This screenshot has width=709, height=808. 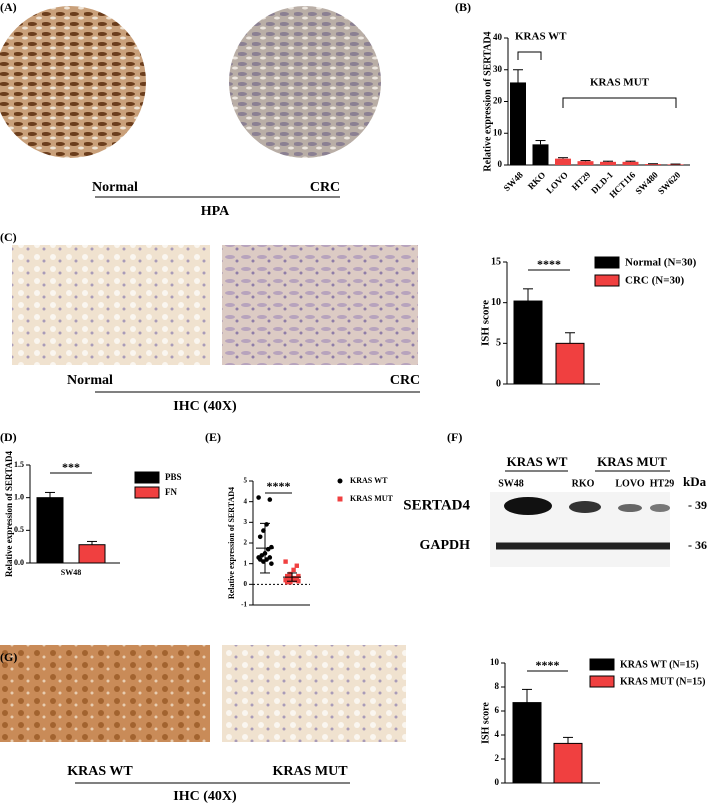 I want to click on label: HPA, so click(x=215, y=211).